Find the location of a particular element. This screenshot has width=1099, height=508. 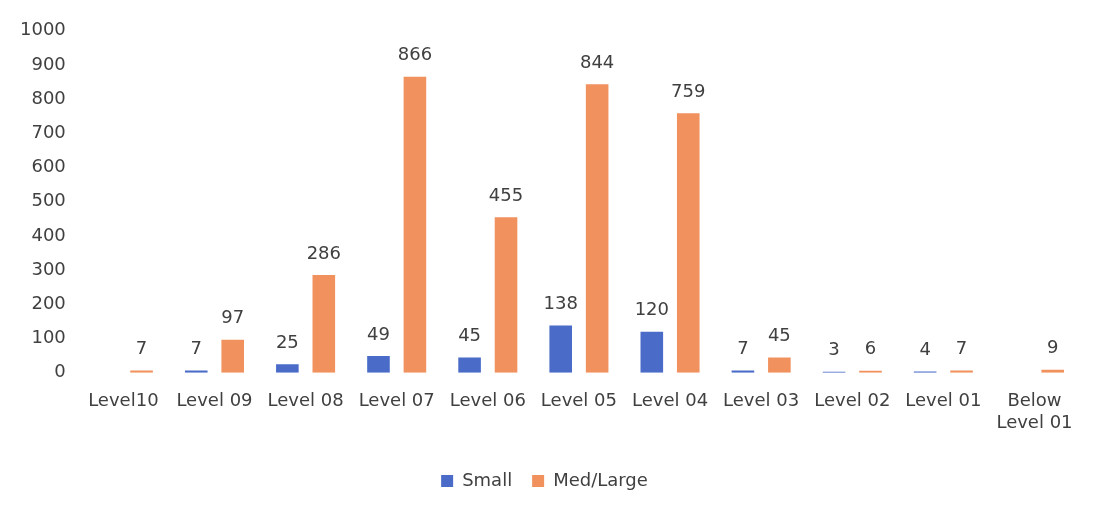

data-label: 6 is located at coordinates (870, 348).